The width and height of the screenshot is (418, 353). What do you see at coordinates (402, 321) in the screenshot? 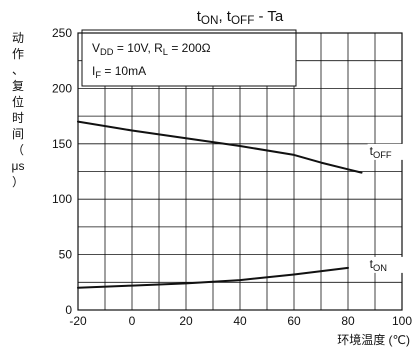
I see `x-tick-label: 100` at bounding box center [402, 321].